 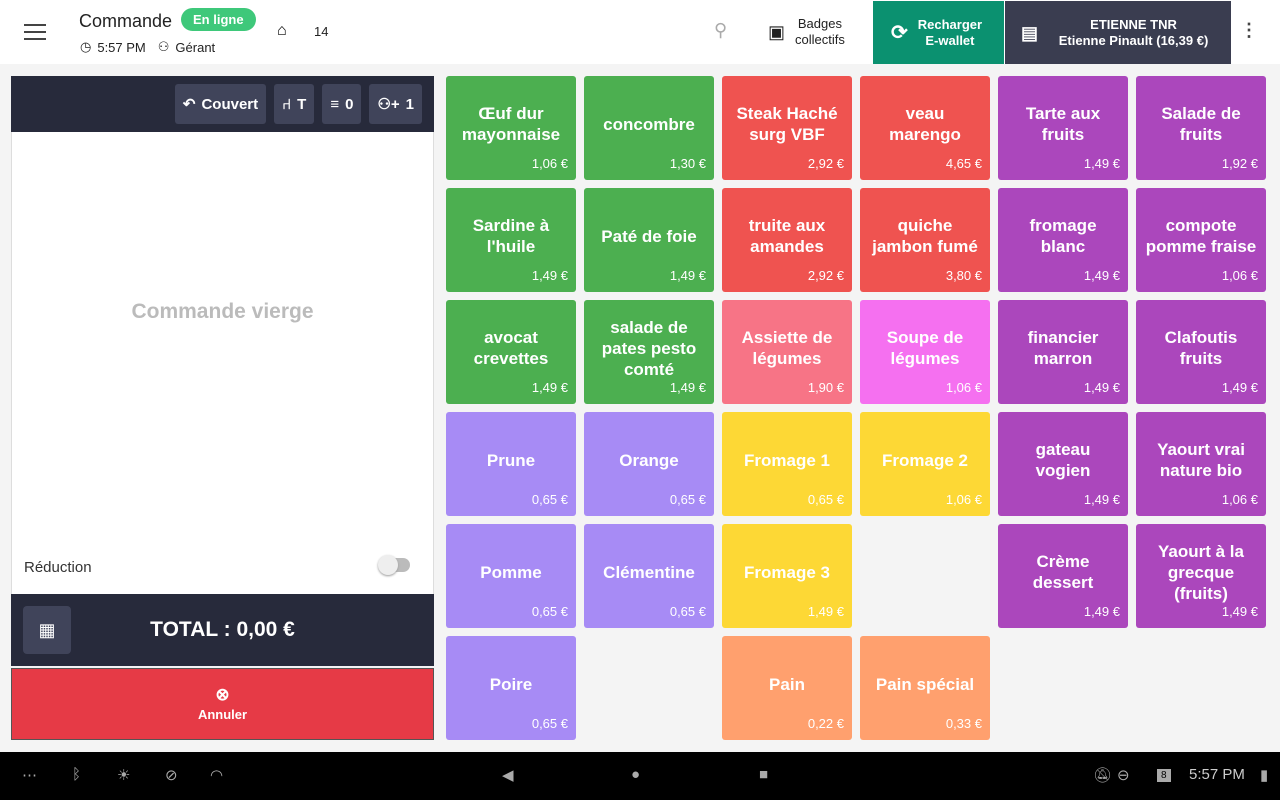 I want to click on badge-card-icon: ▣, so click(x=777, y=32).